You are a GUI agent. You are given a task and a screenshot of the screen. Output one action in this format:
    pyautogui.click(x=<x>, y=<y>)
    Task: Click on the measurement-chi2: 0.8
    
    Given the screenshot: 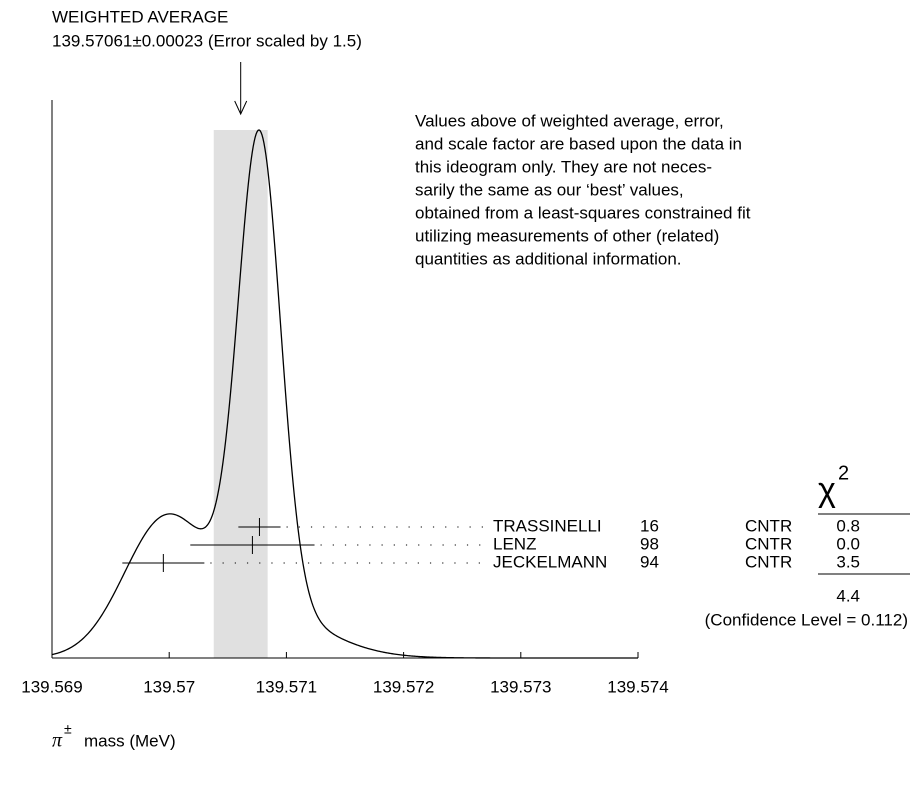 What is the action you would take?
    pyautogui.click(x=848, y=525)
    